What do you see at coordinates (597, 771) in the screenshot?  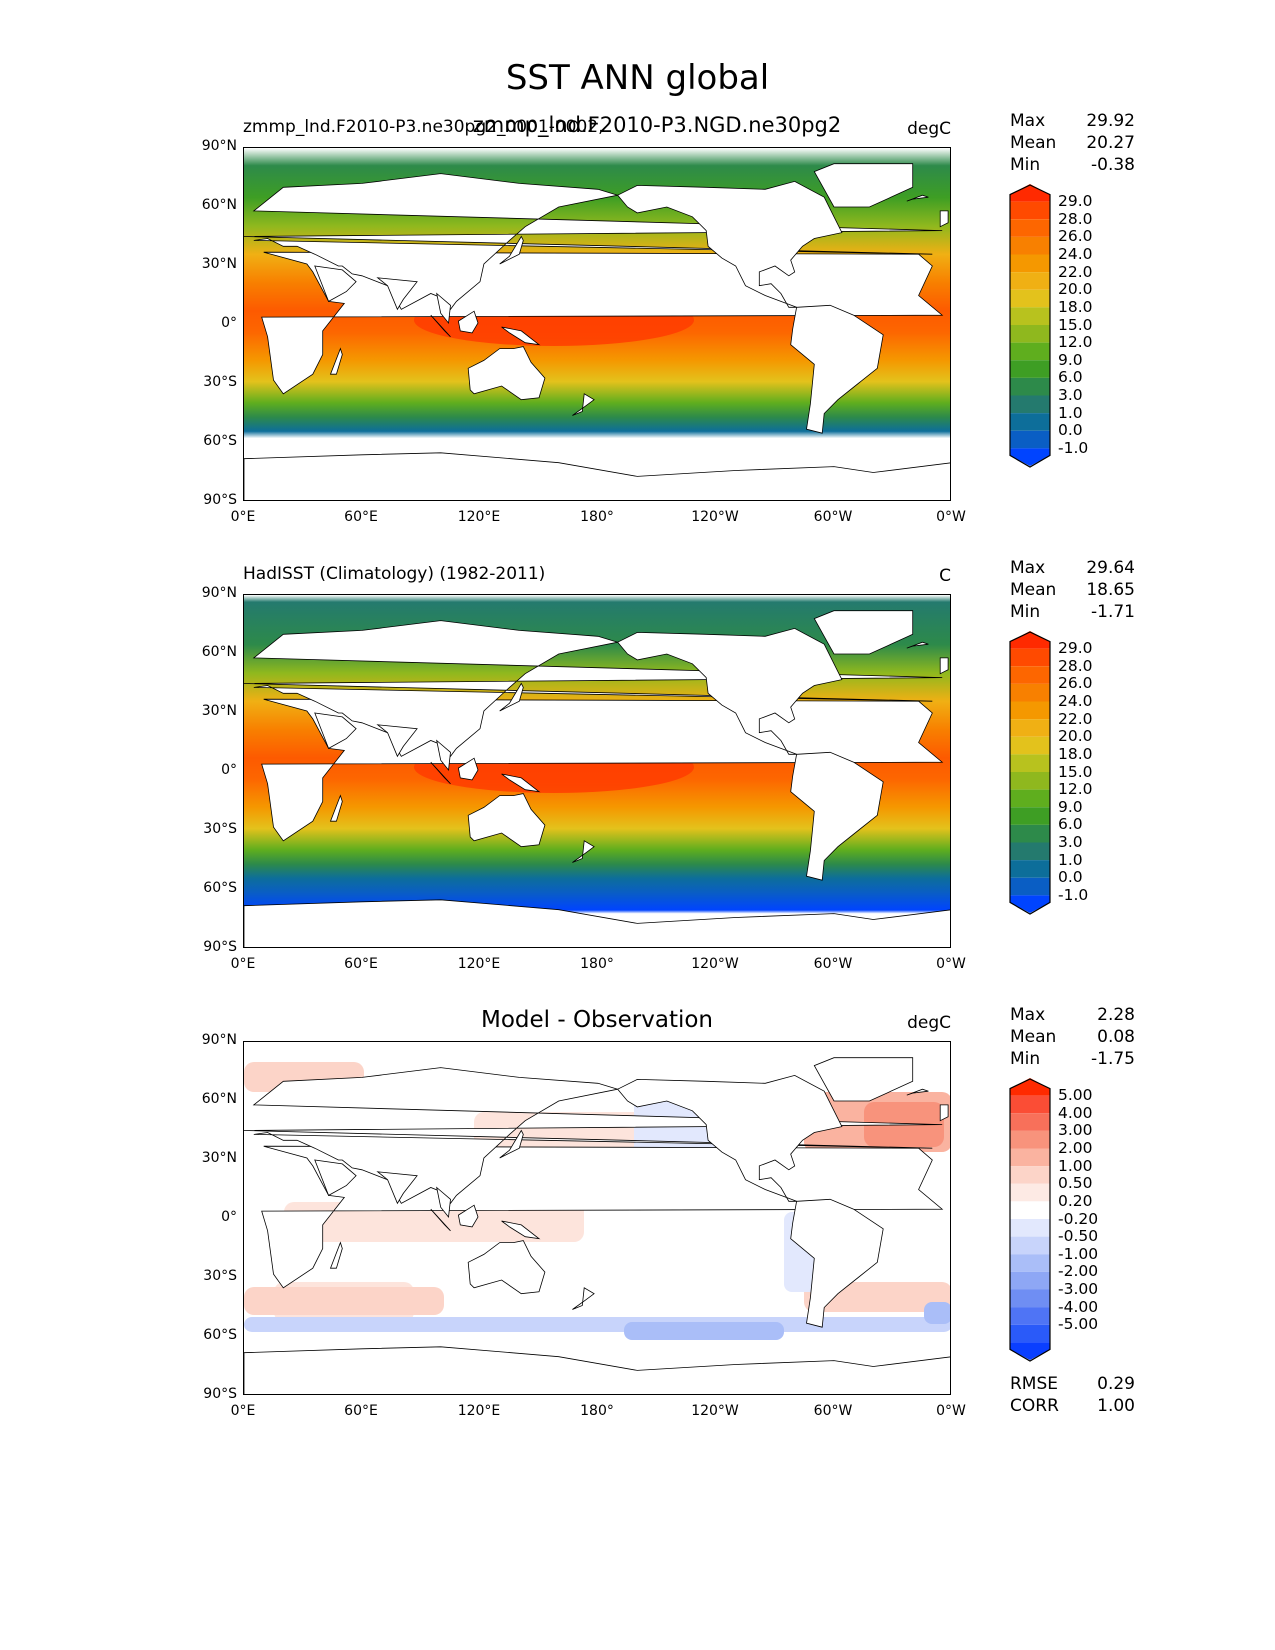 I see `map-ref` at bounding box center [597, 771].